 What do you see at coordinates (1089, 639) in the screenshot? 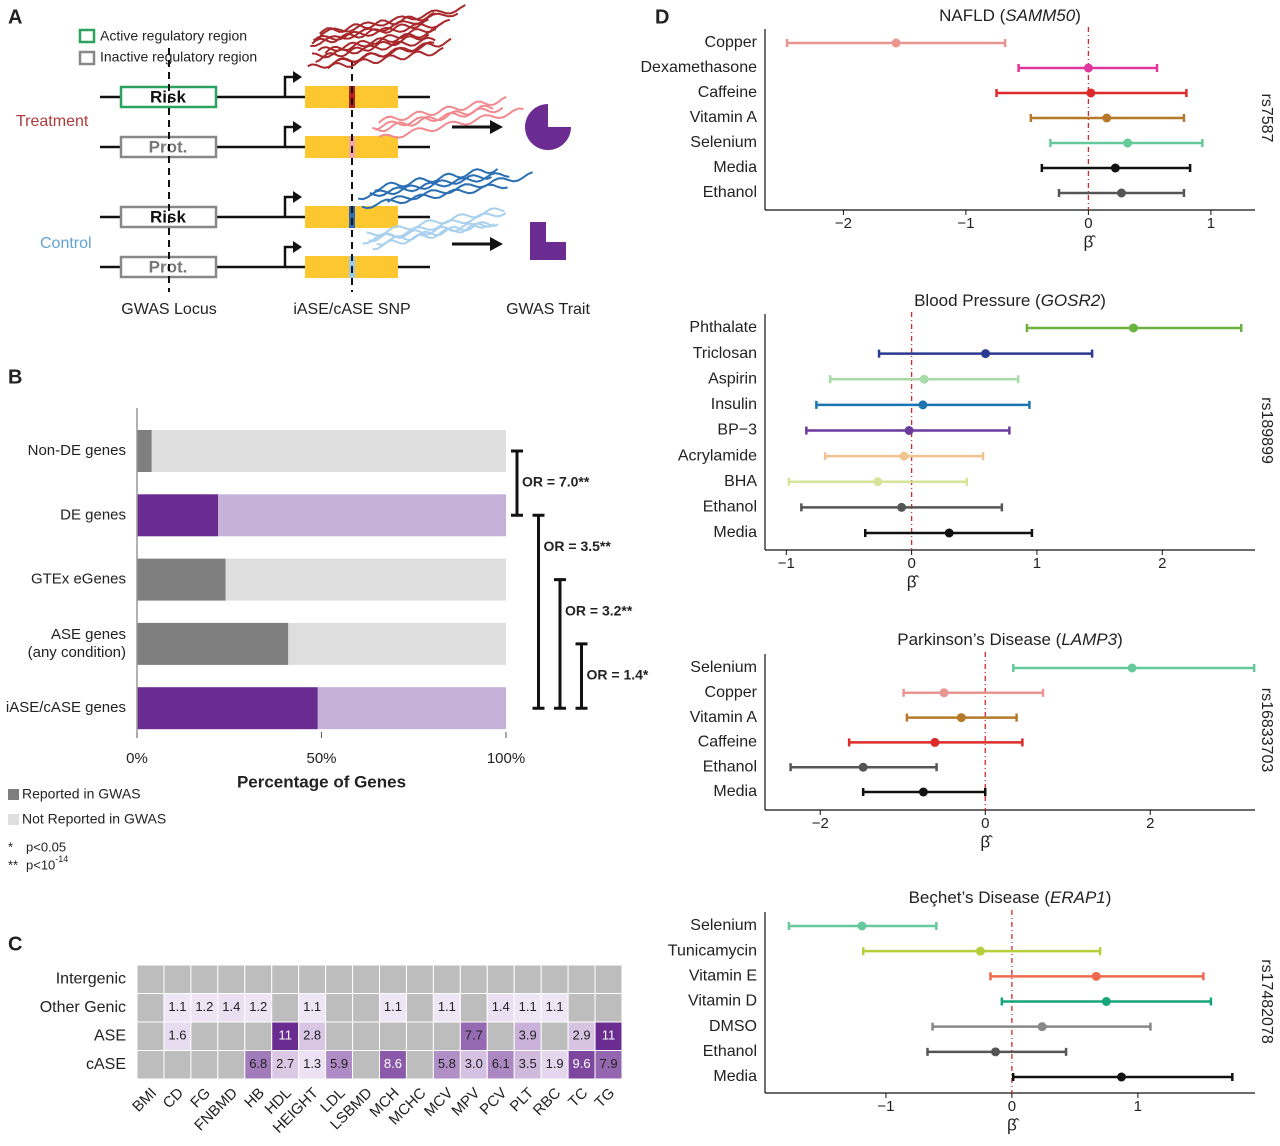
I see `title-part: LAMP3` at bounding box center [1089, 639].